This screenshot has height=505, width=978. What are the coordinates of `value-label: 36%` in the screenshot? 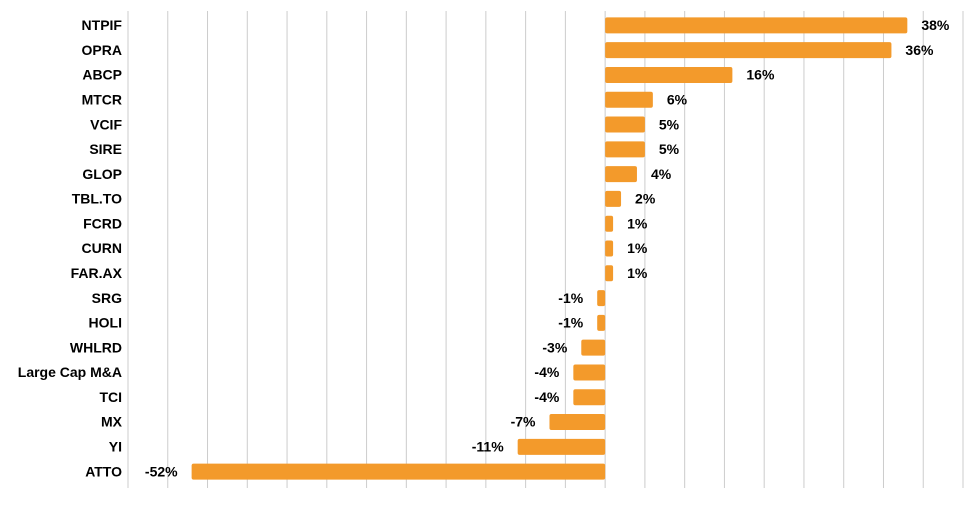 It's located at (919, 50).